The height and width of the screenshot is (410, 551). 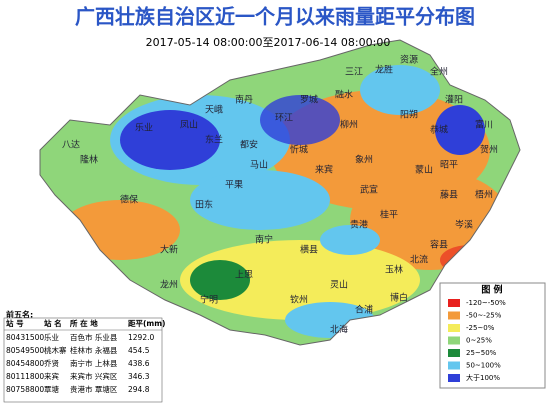 I want to click on place-label: 三江, so click(x=354, y=72).